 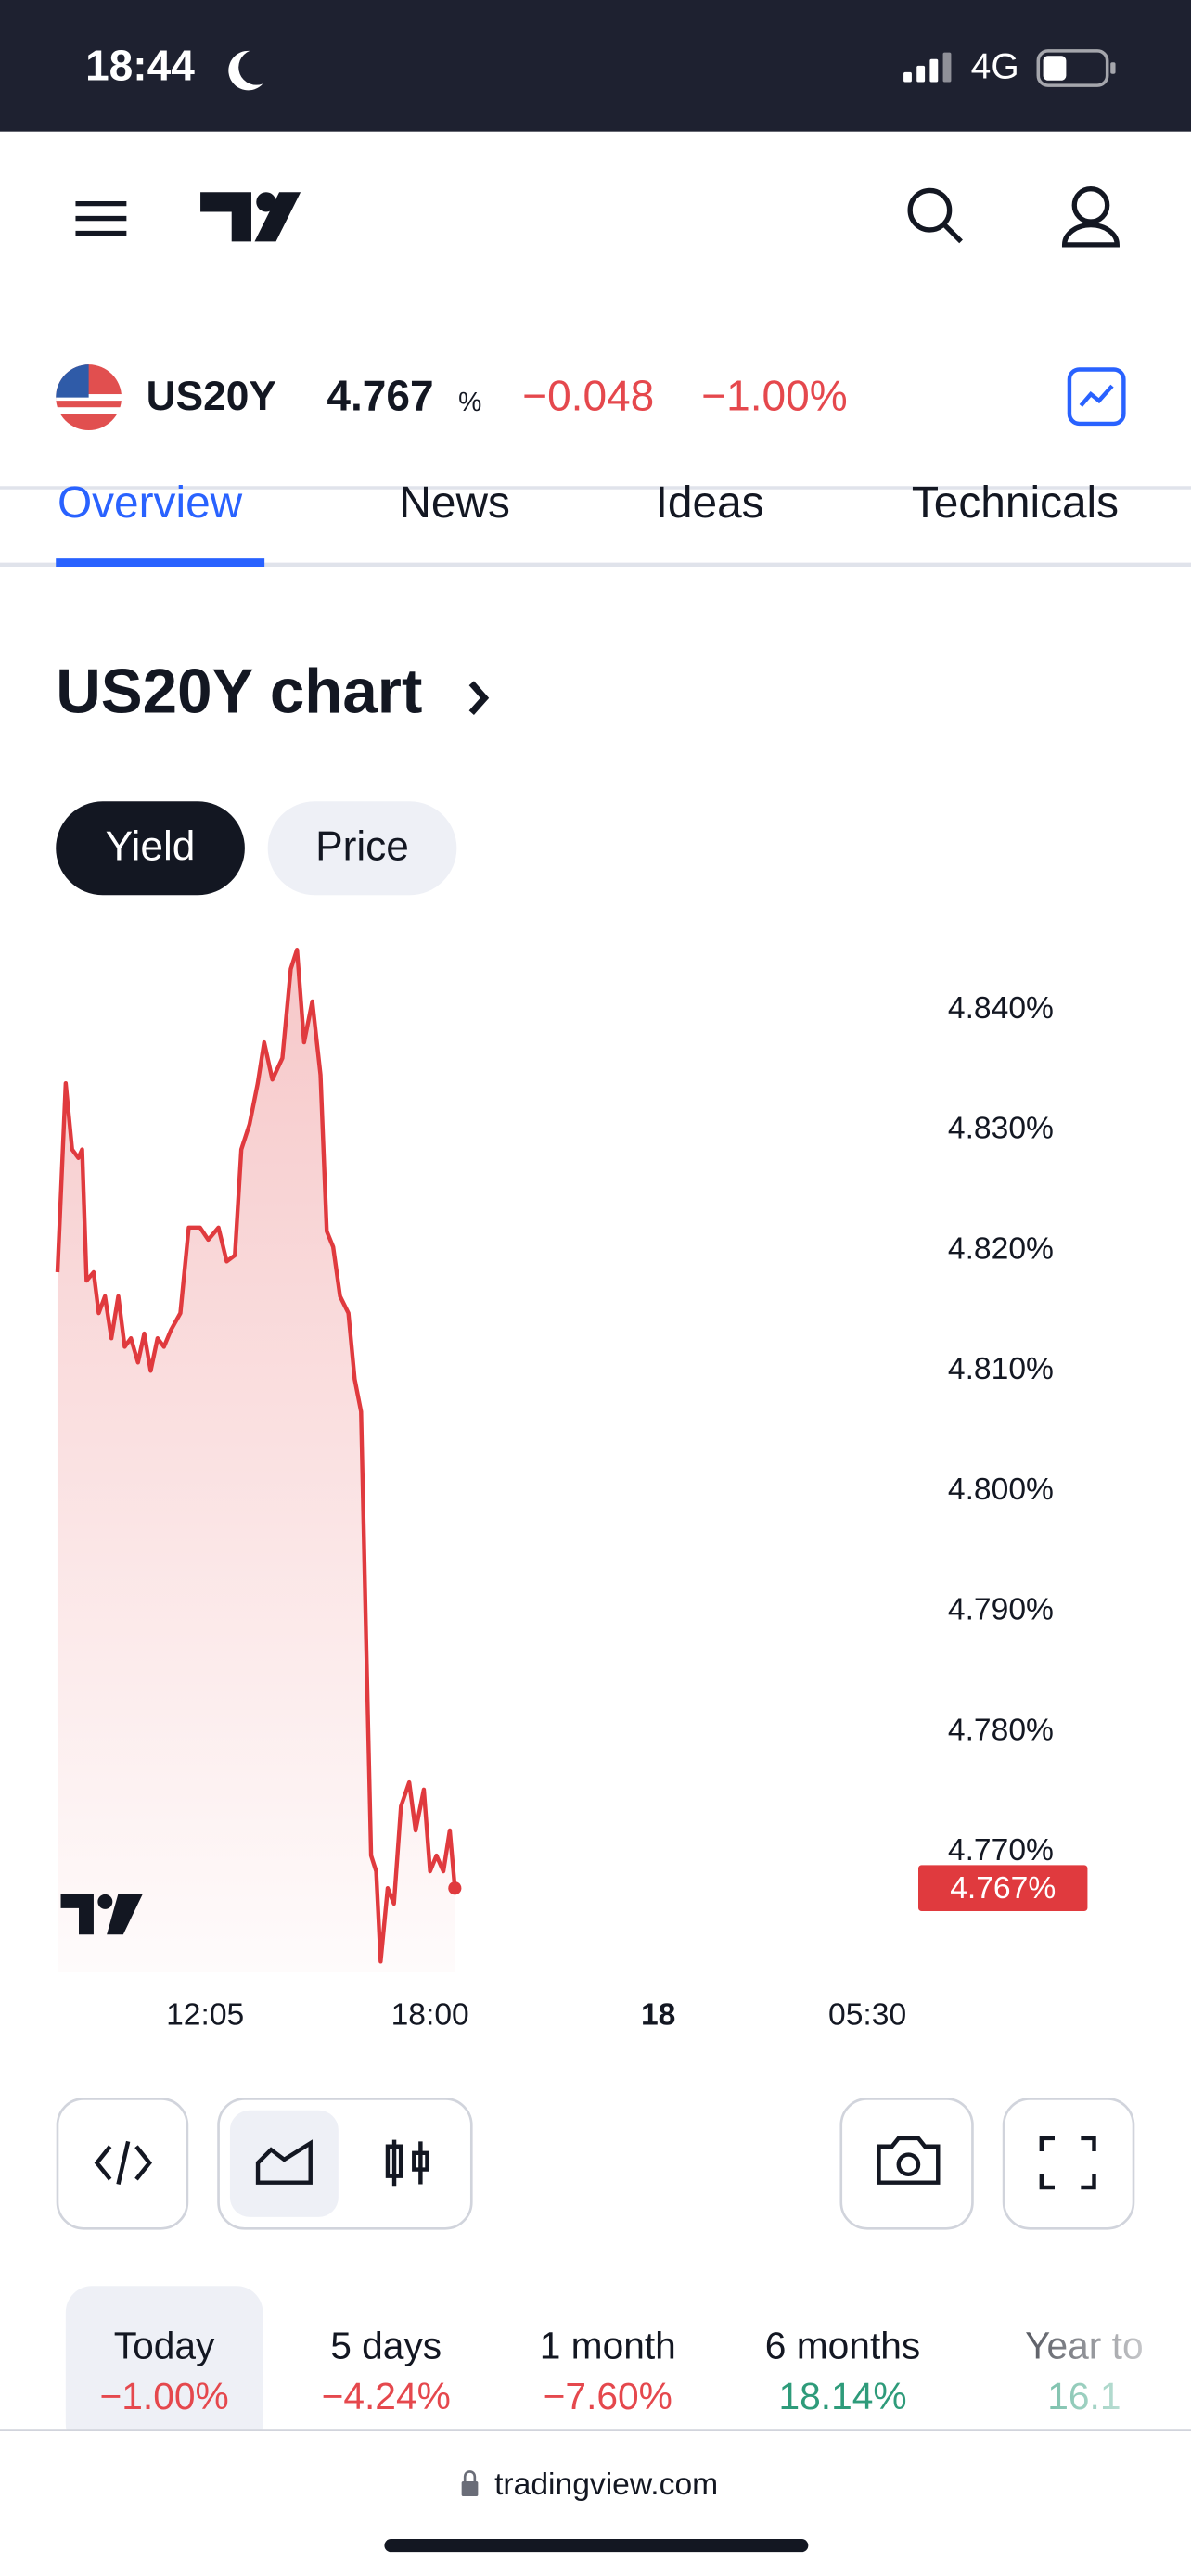 I want to click on home-indicator, so click(x=597, y=2546).